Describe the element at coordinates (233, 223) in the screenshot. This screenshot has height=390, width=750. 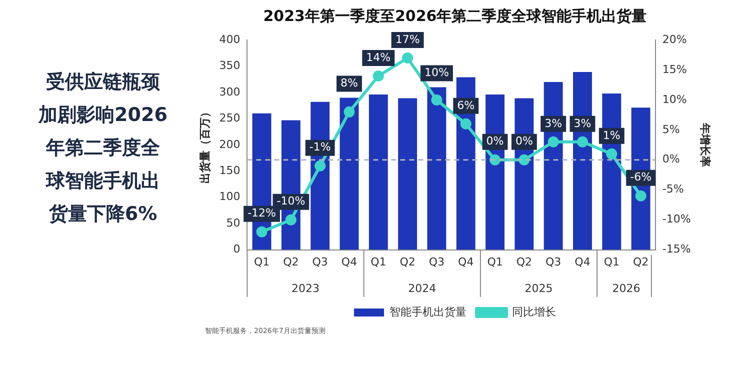
I see `y-tick-label: 50` at that location.